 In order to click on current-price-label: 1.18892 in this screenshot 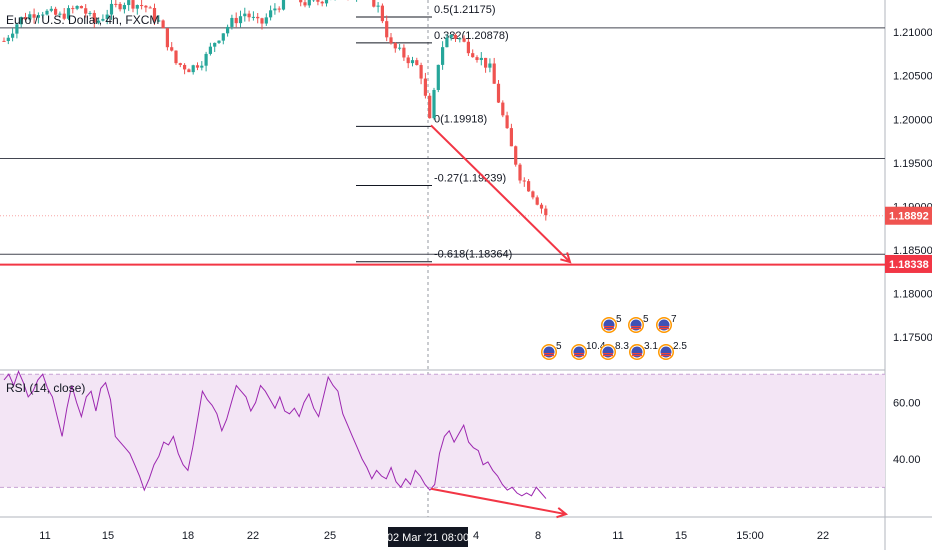, I will do `click(909, 217)`.